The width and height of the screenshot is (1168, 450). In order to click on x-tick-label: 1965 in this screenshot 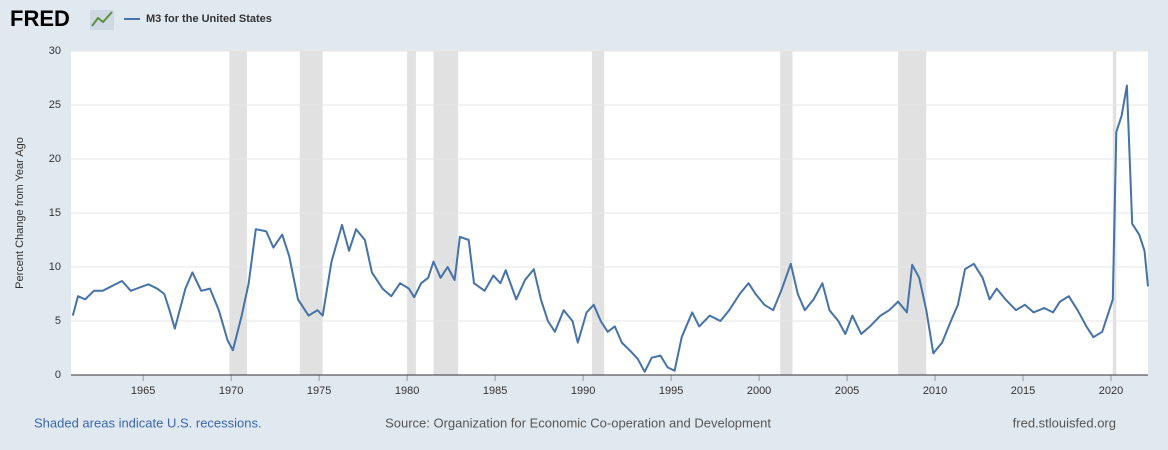, I will do `click(143, 391)`.